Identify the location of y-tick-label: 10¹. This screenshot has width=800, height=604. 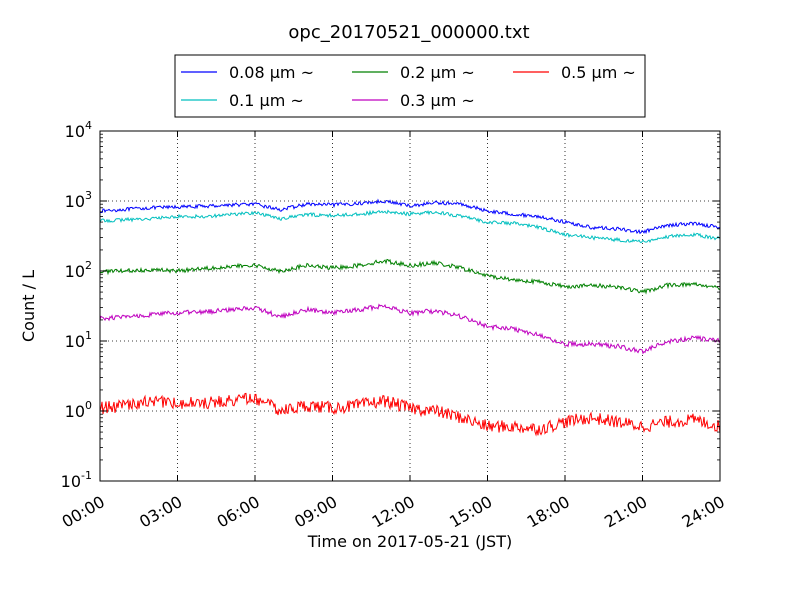
(78, 340).